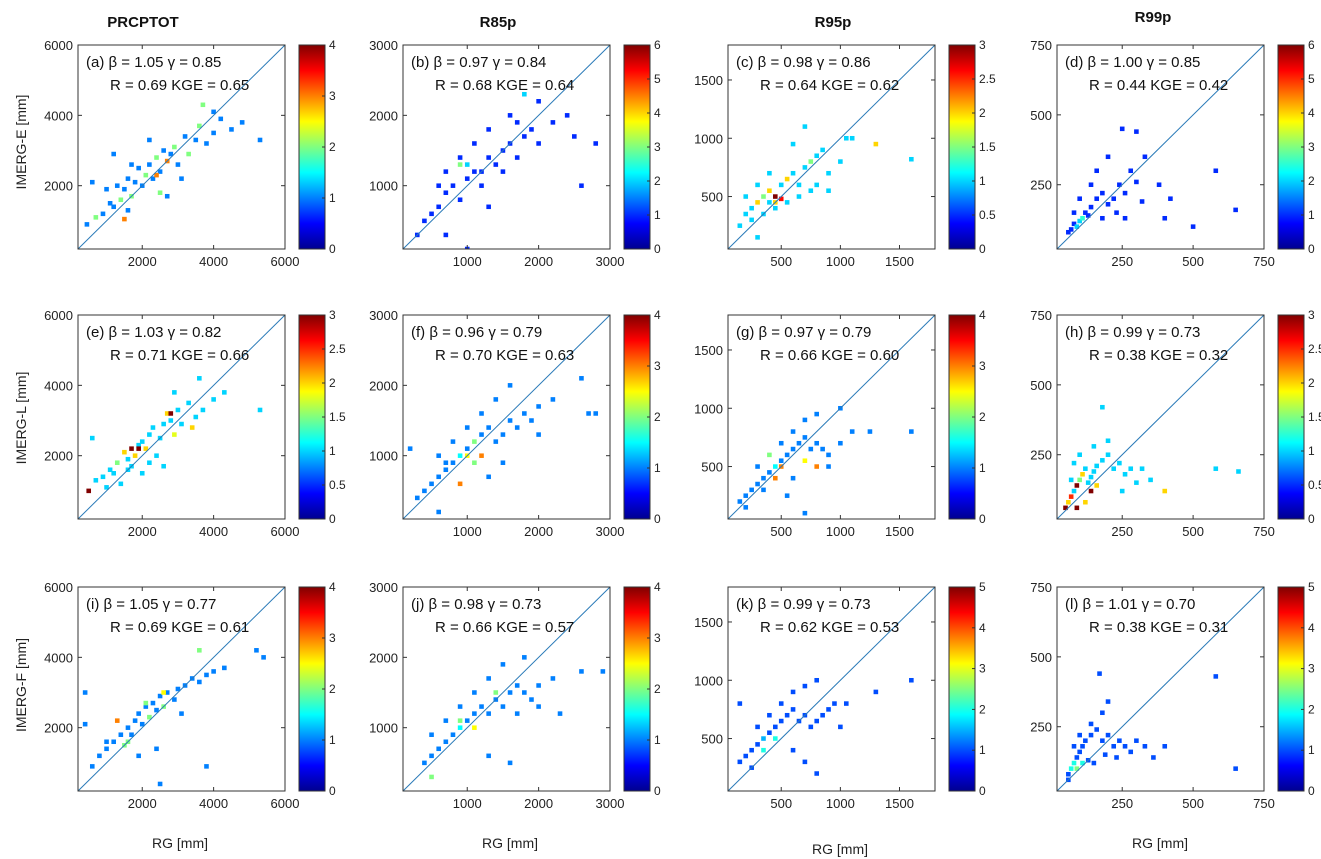 The image size is (1321, 859). Describe the element at coordinates (1264, 803) in the screenshot. I see `x-tick-label: 750` at that location.